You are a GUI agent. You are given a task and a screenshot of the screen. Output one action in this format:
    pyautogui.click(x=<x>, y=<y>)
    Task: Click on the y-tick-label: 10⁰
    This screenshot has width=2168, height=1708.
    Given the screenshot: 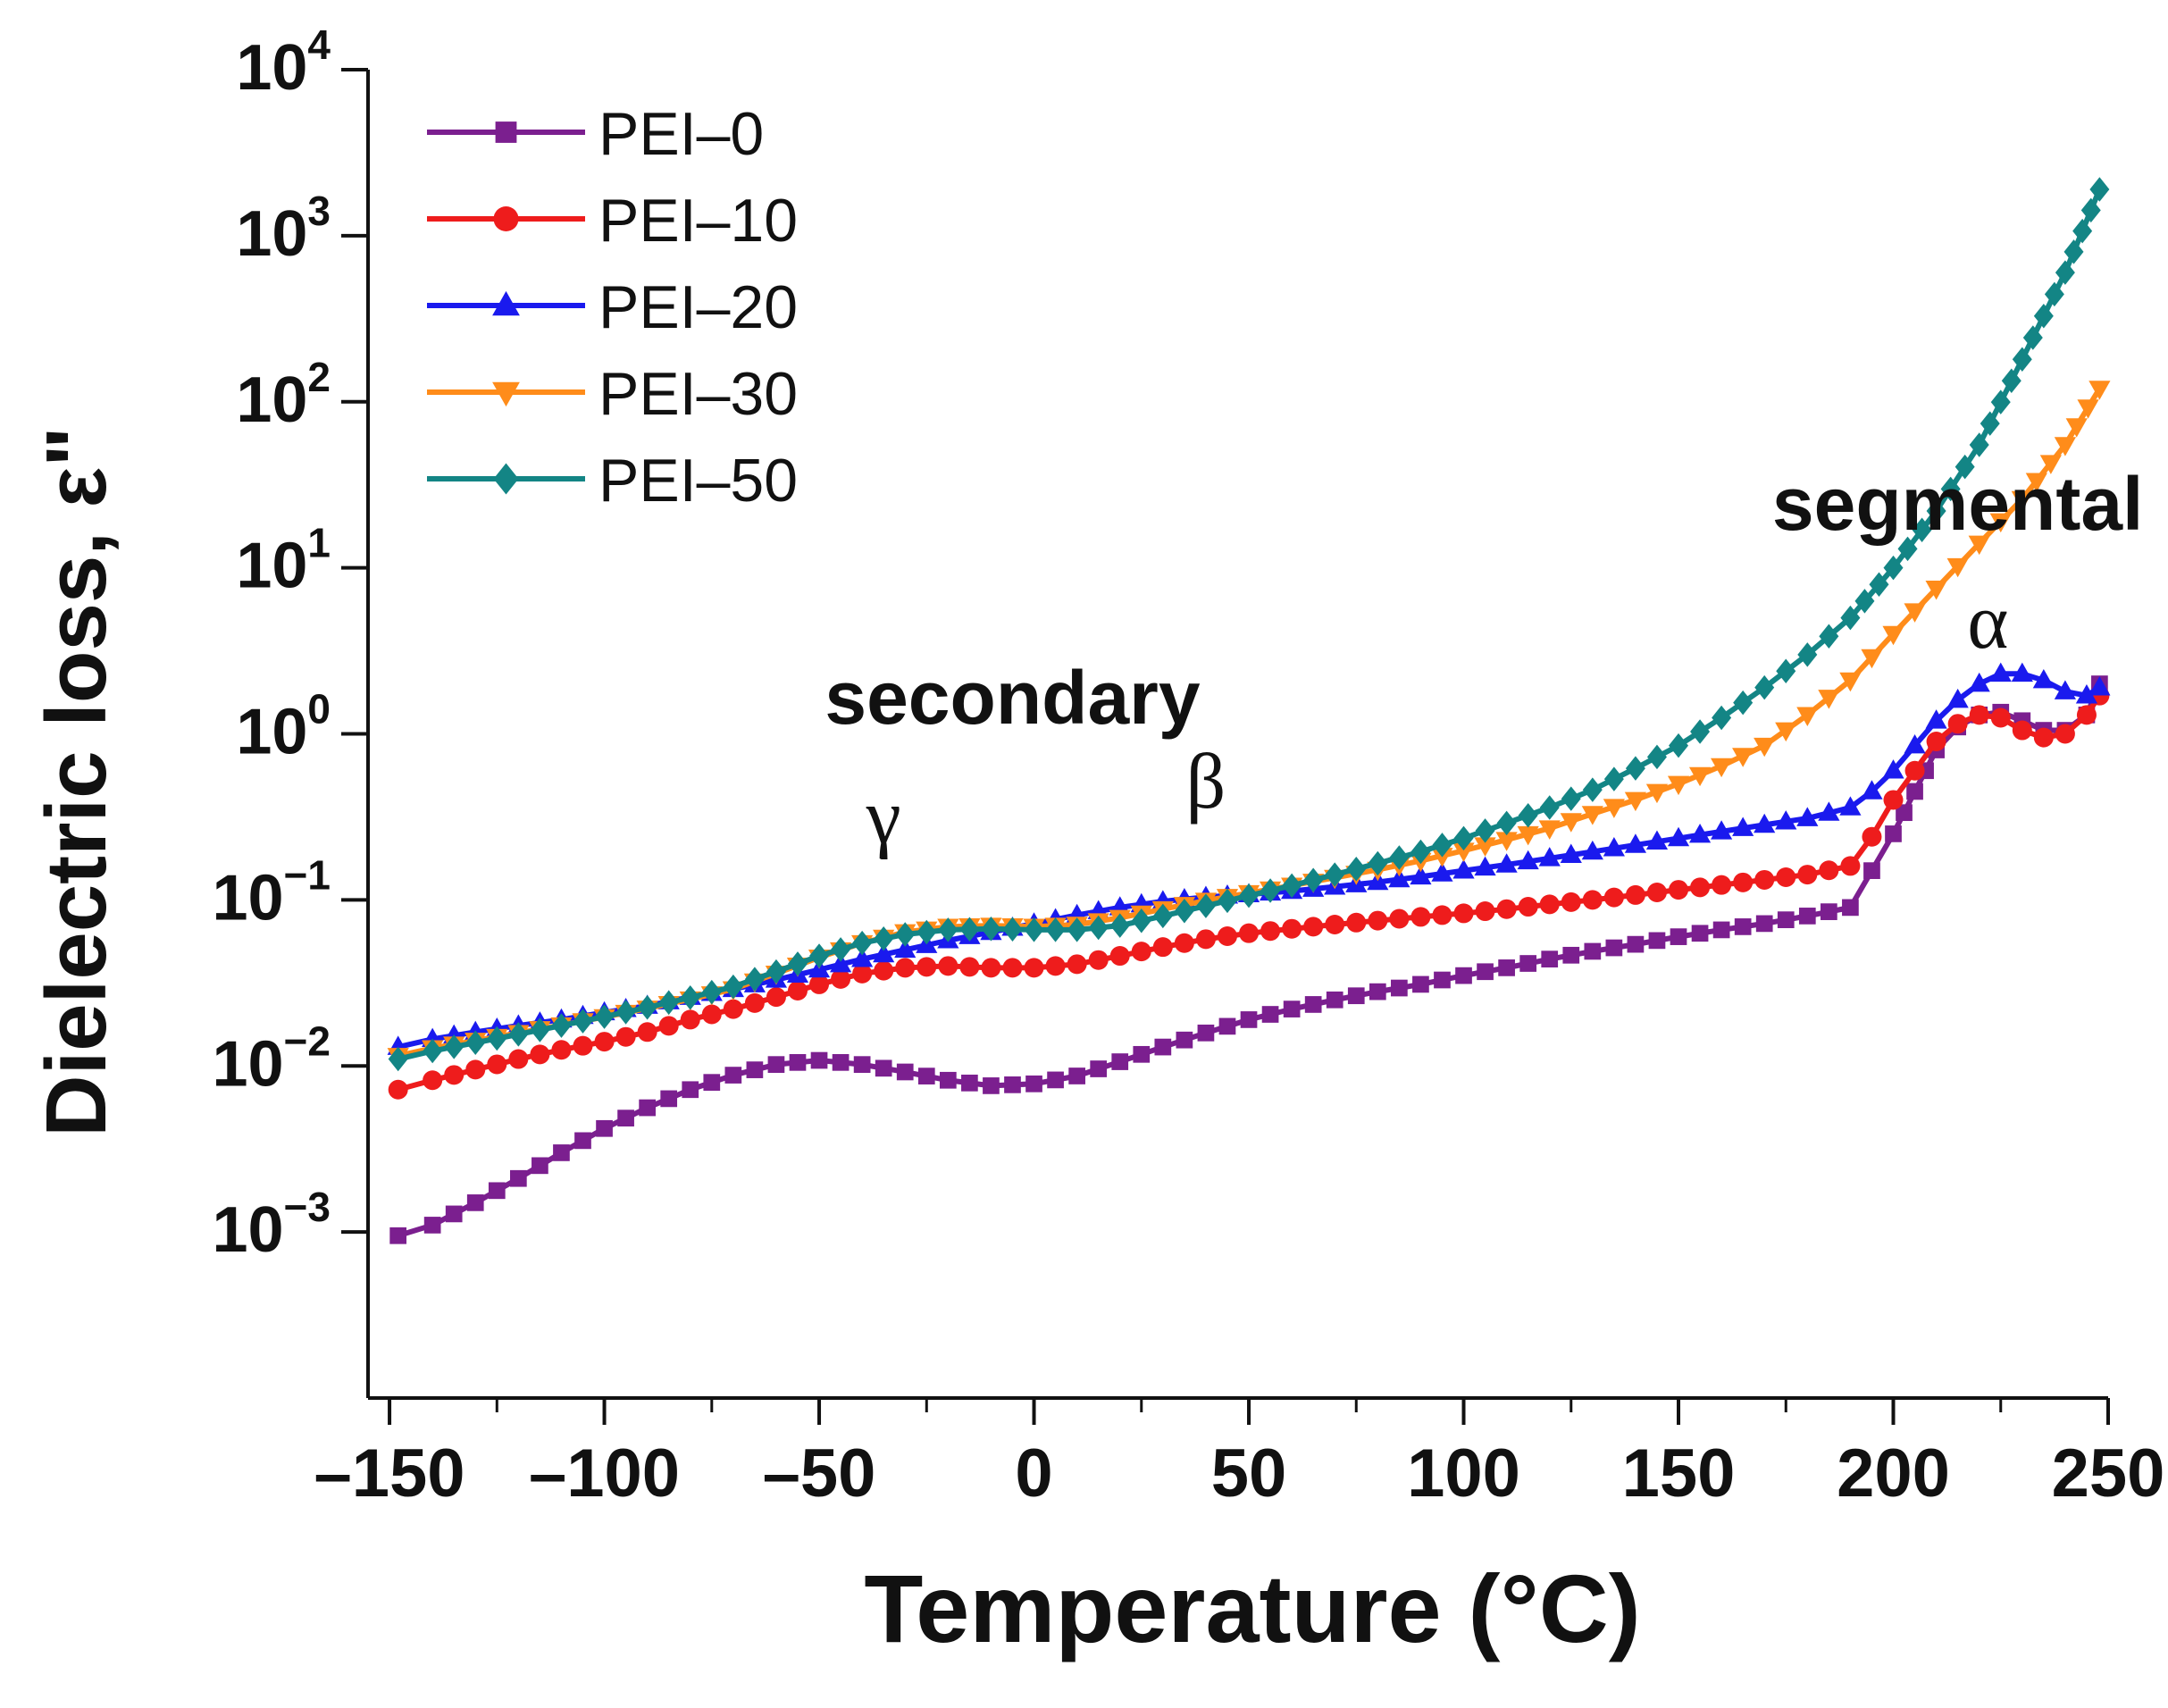 What is the action you would take?
    pyautogui.click(x=283, y=727)
    